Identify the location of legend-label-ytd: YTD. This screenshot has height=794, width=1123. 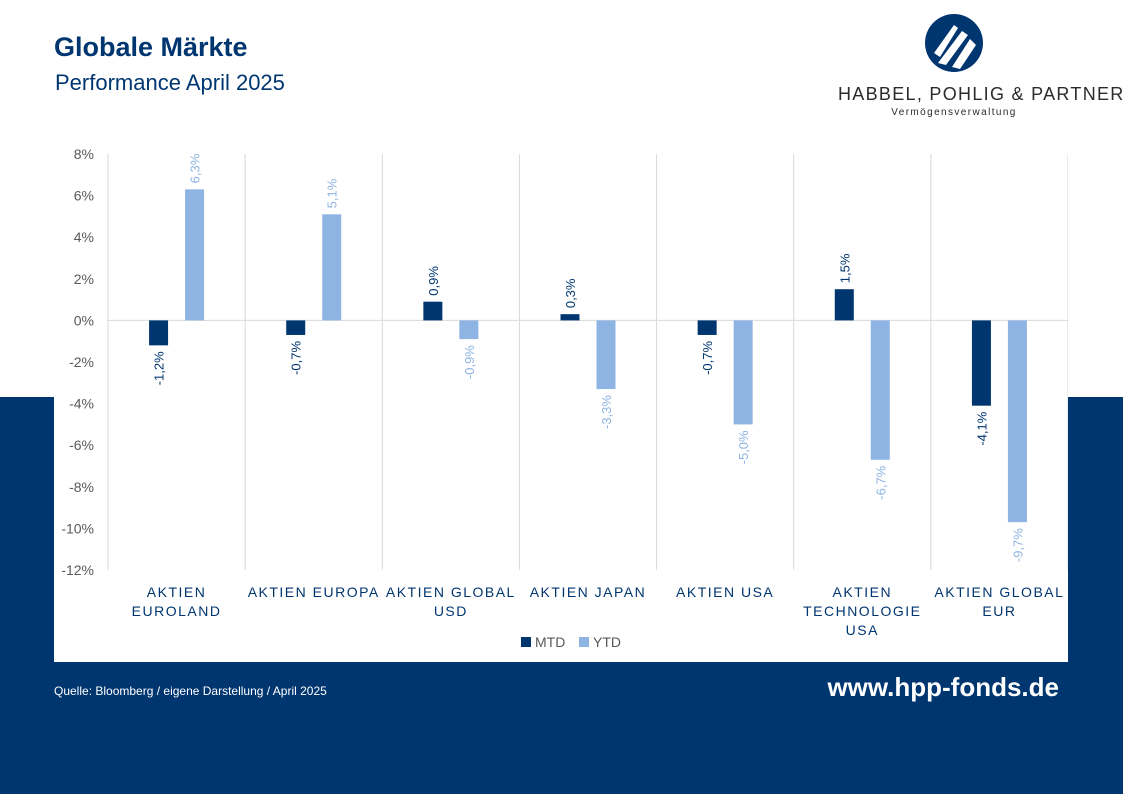
(607, 642).